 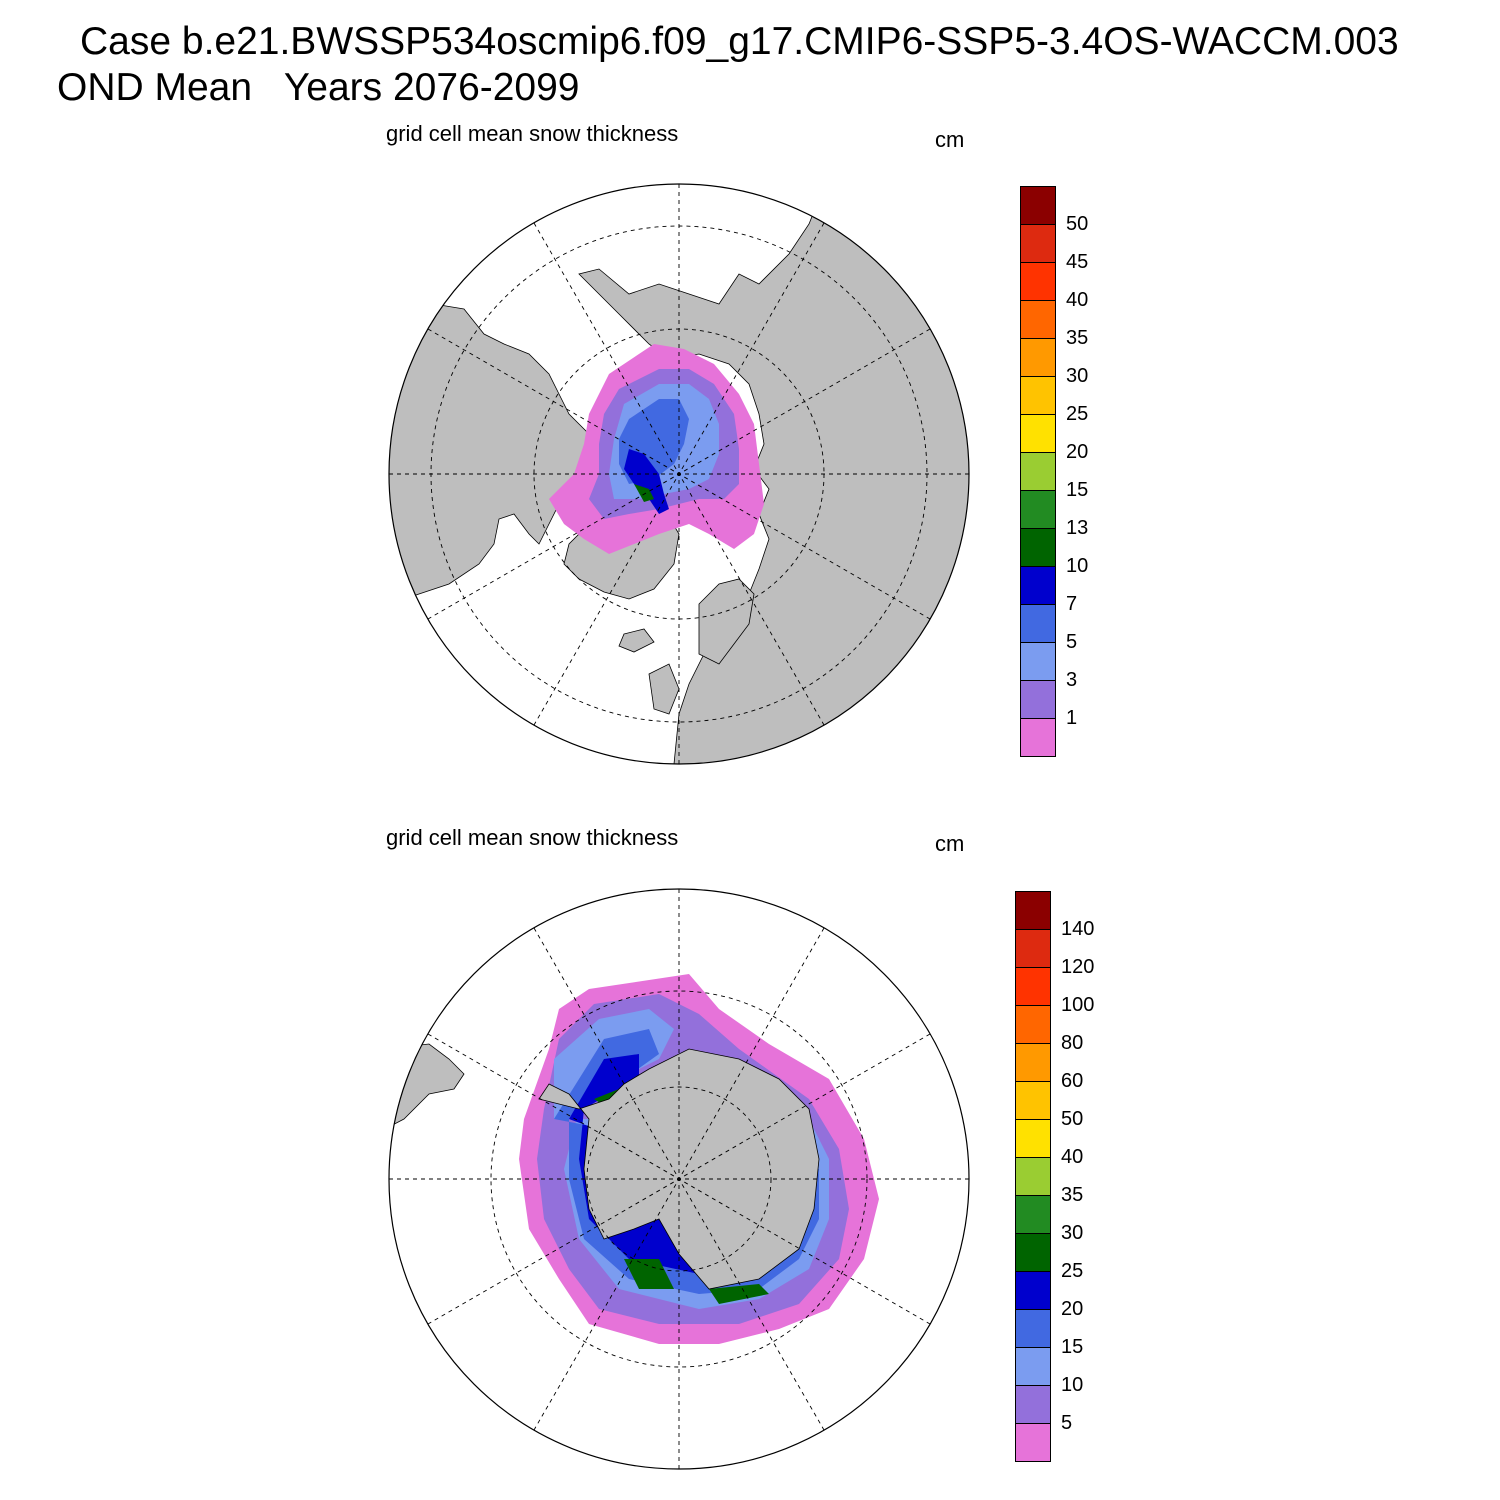 What do you see at coordinates (532, 133) in the screenshot?
I see `arctic-panel-title: grid cell mean snow thickness` at bounding box center [532, 133].